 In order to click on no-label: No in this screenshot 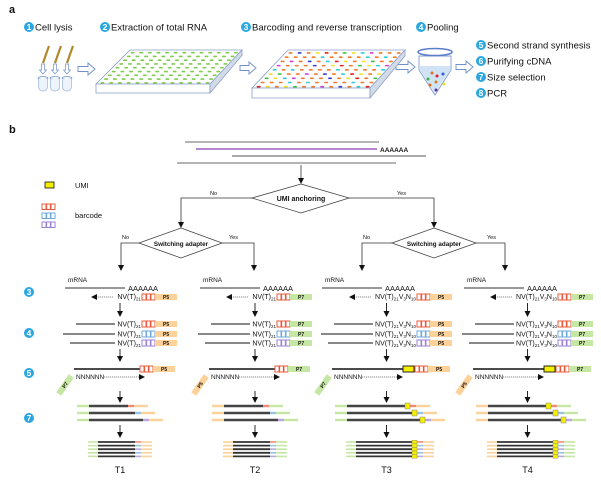, I will do `click(125, 238)`.